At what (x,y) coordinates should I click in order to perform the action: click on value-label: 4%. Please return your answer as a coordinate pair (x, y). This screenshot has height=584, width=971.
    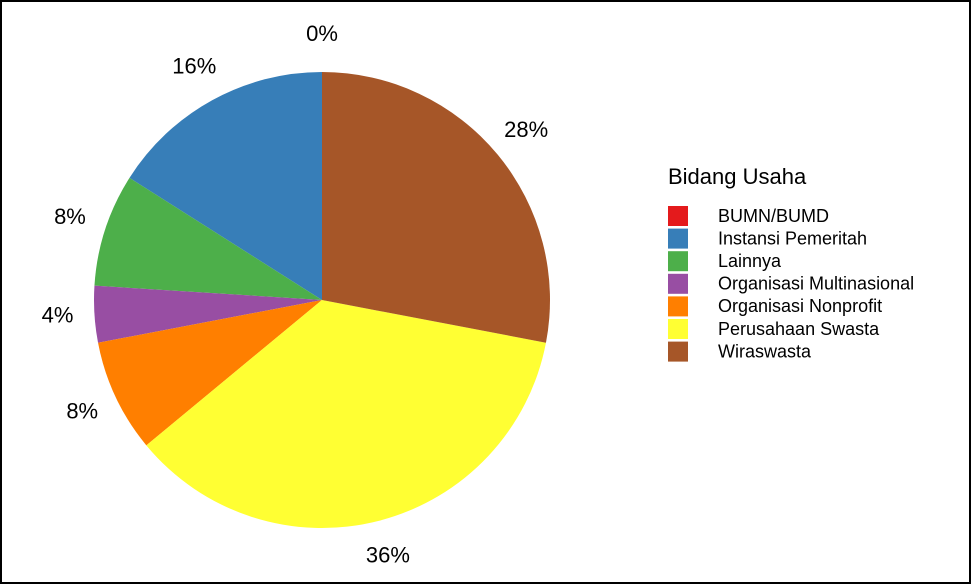
    Looking at the image, I should click on (58, 314).